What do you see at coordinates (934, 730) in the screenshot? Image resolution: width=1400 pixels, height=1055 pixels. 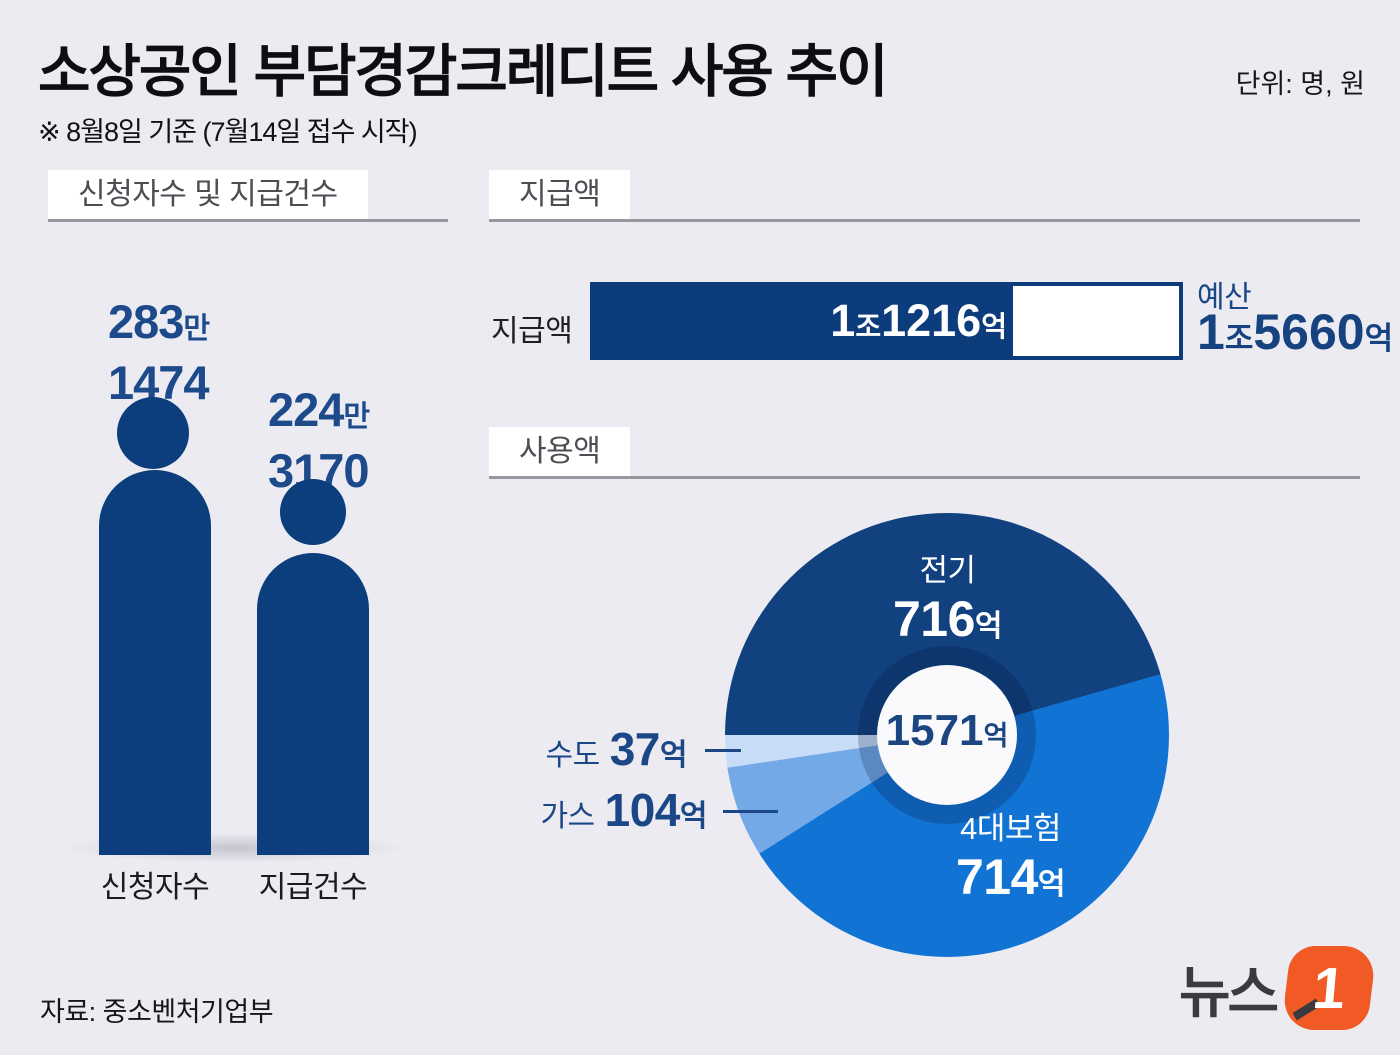 I see `total-value: 1571` at bounding box center [934, 730].